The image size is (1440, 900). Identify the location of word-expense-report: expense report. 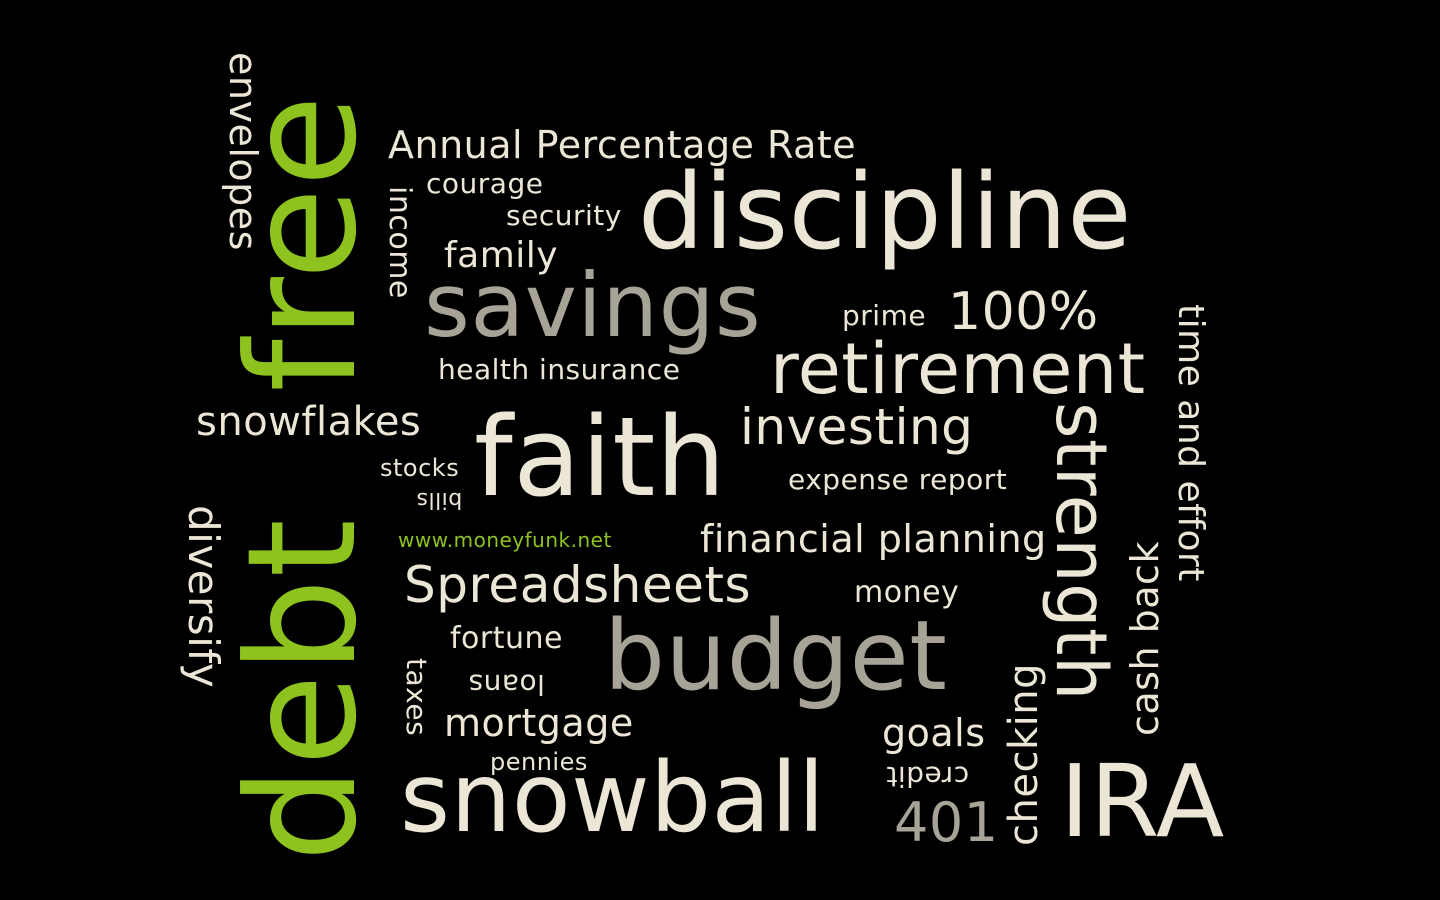
(898, 479).